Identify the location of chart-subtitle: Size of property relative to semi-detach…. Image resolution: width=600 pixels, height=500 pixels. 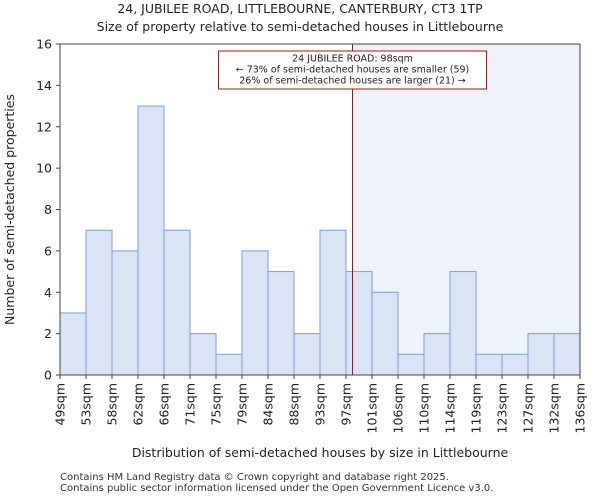
(300, 26).